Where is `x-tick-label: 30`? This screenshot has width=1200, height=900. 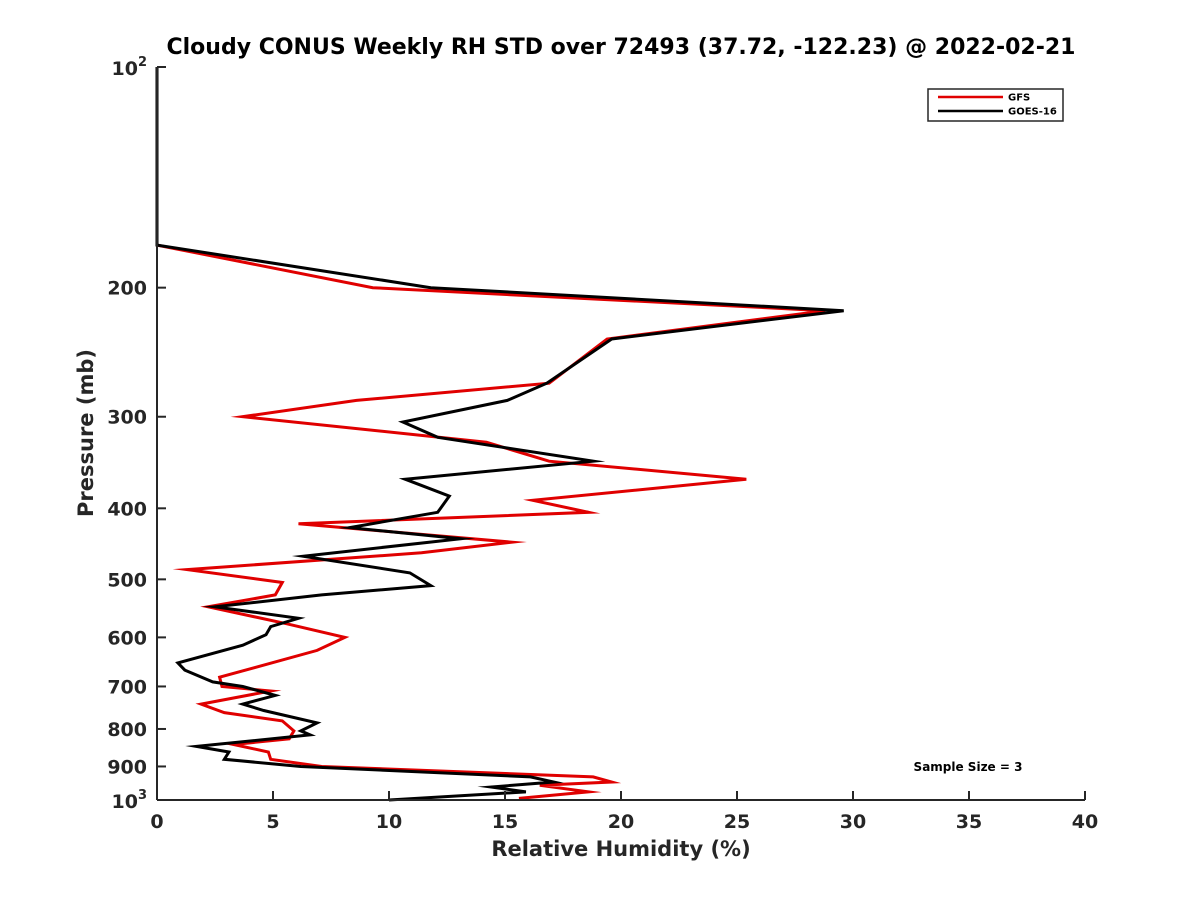
x-tick-label: 30 is located at coordinates (853, 822).